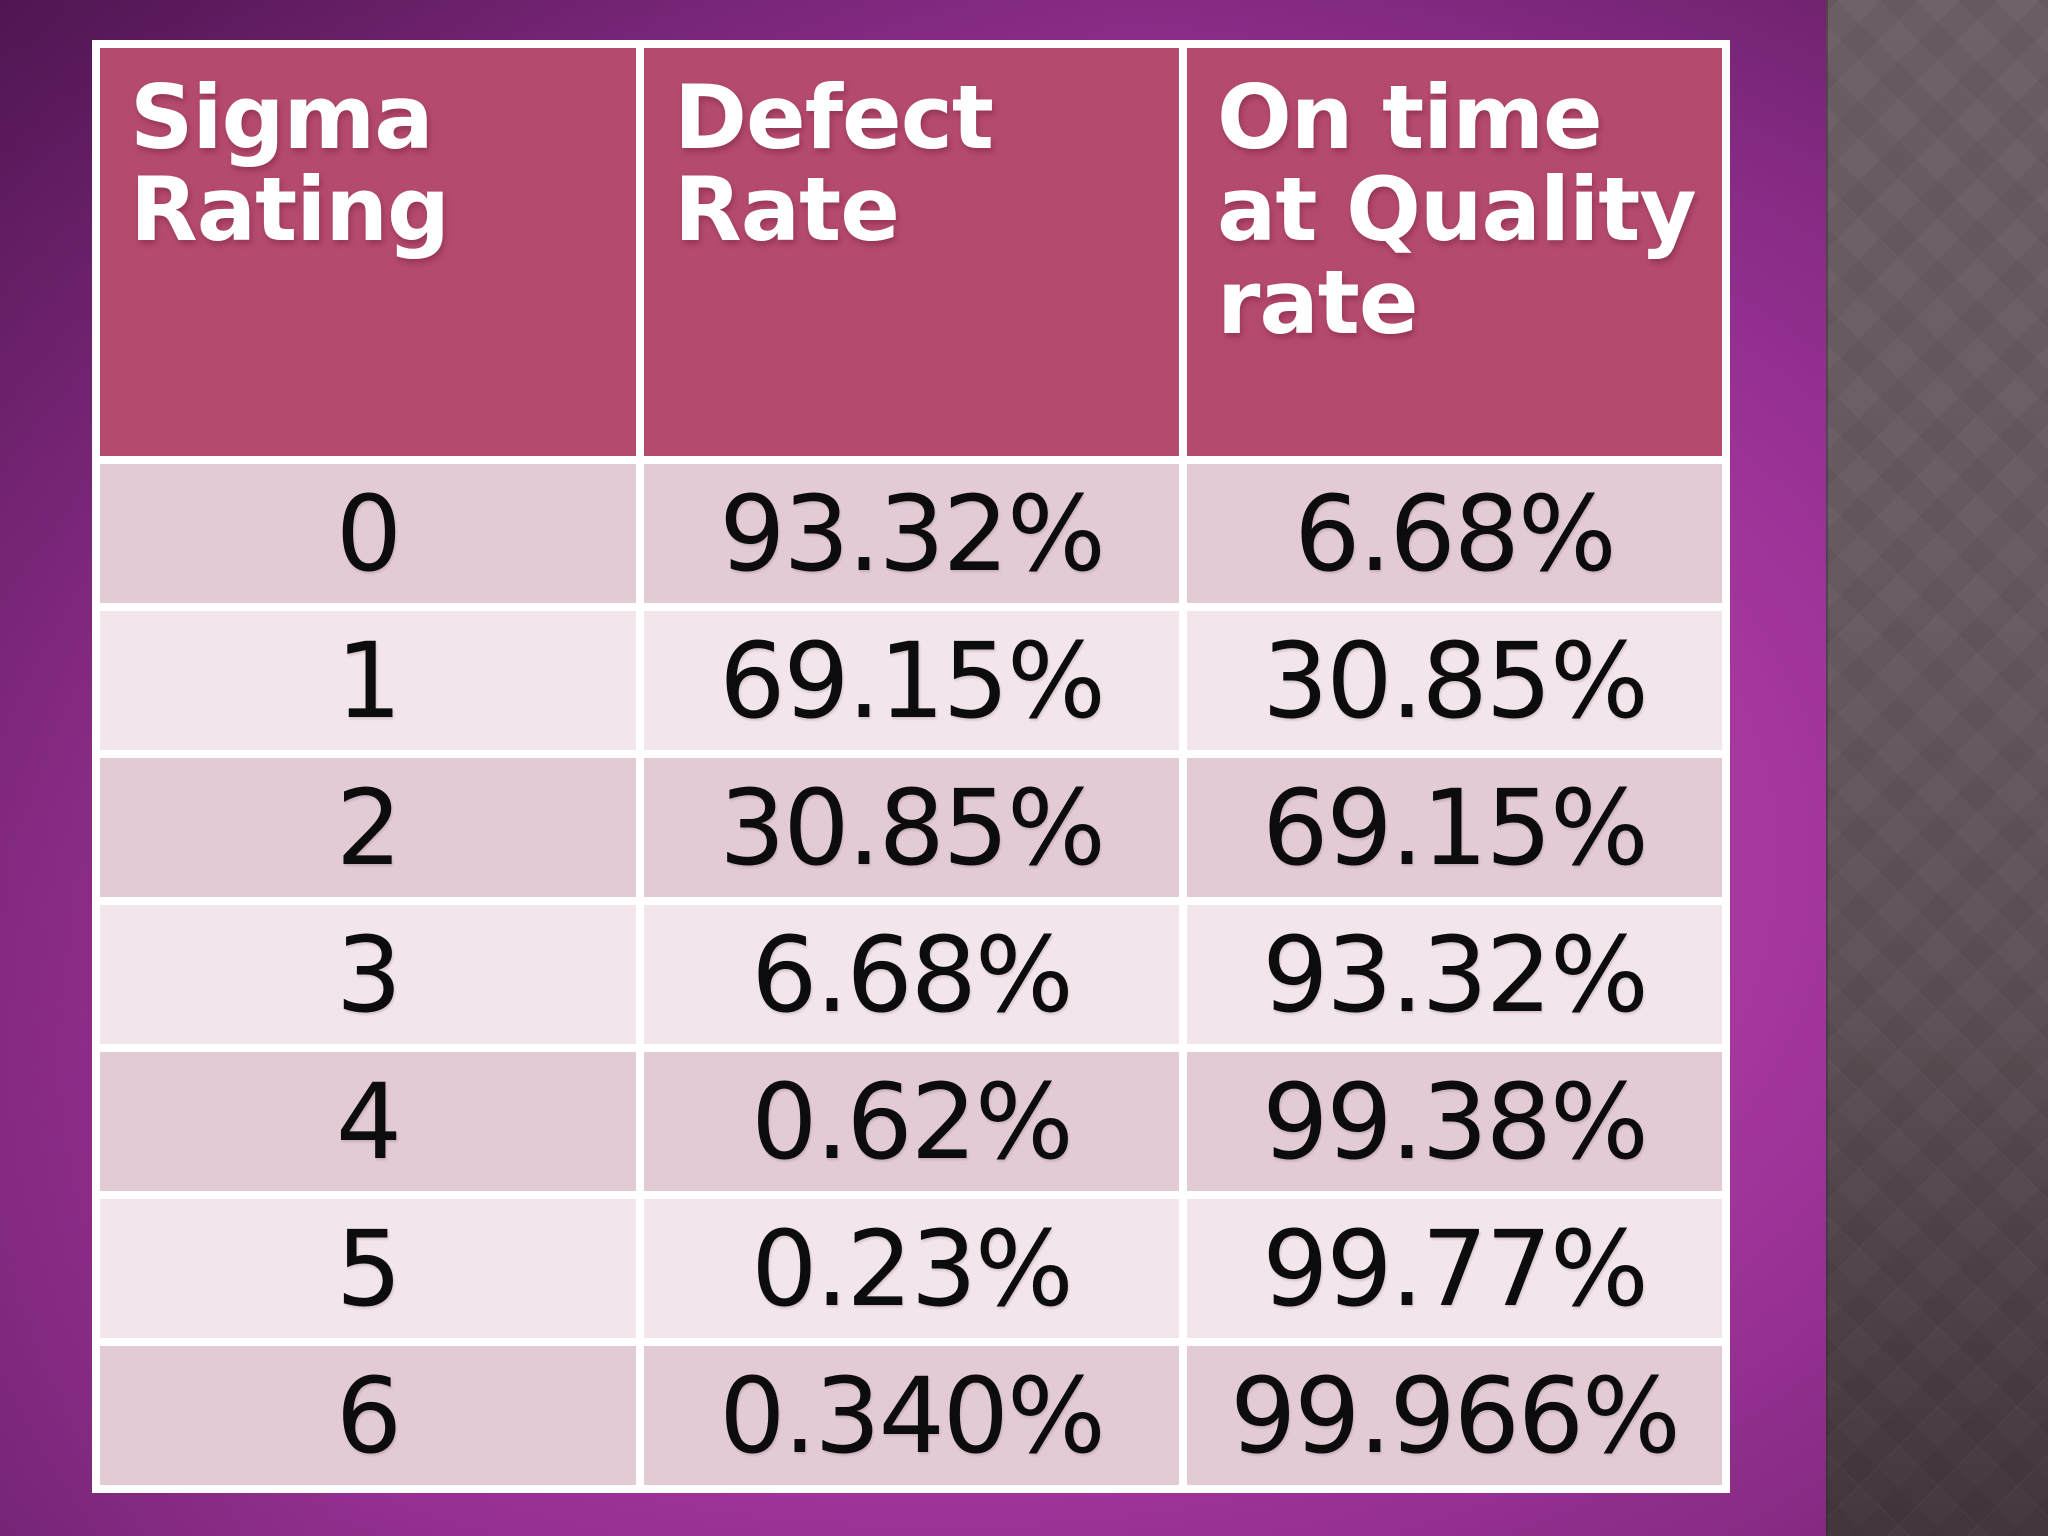  I want to click on header-cell-sigma-rating: Sigma Rating, so click(368, 252).